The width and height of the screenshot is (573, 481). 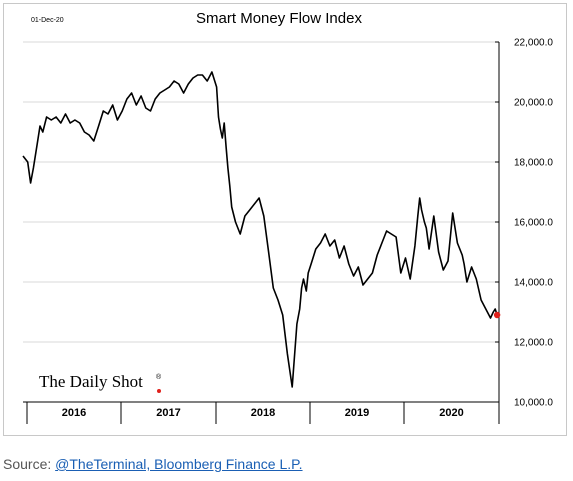 What do you see at coordinates (179, 464) in the screenshot?
I see `source-link: @TheTerminal, Bloomberg Finance L.P.` at bounding box center [179, 464].